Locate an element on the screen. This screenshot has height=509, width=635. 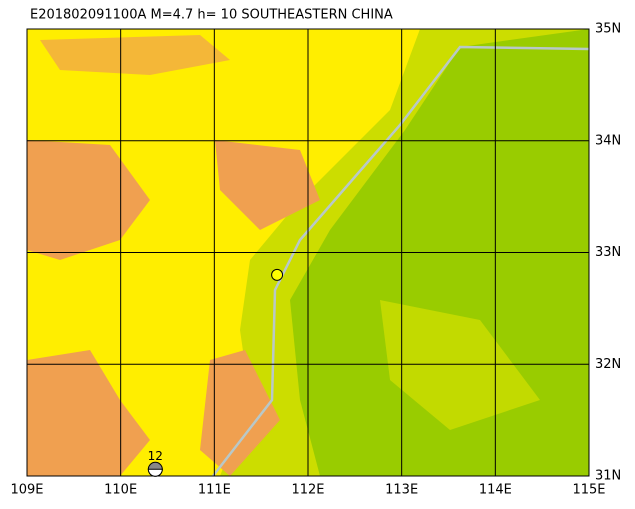
y-tick-label: 33N is located at coordinates (608, 252).